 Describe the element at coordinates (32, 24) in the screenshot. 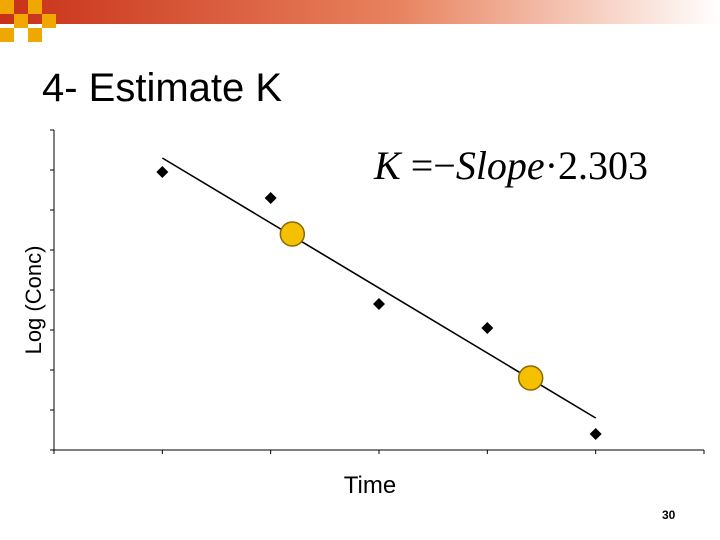

I see `corner-checker-decoration` at that location.